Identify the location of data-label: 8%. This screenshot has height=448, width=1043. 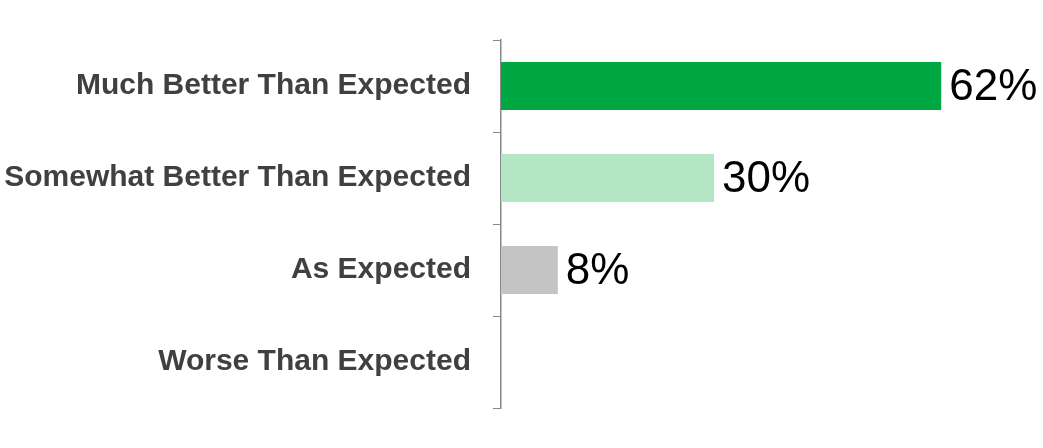
(597, 269).